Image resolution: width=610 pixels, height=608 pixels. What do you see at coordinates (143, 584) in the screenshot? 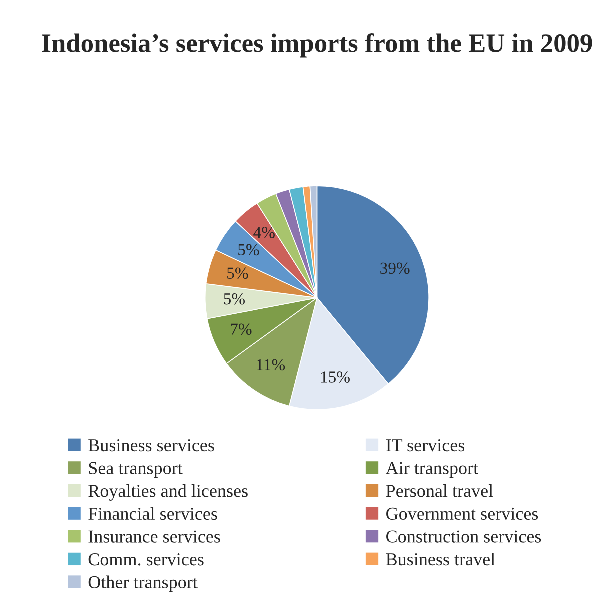
I see `legend-label: Other transport` at bounding box center [143, 584].